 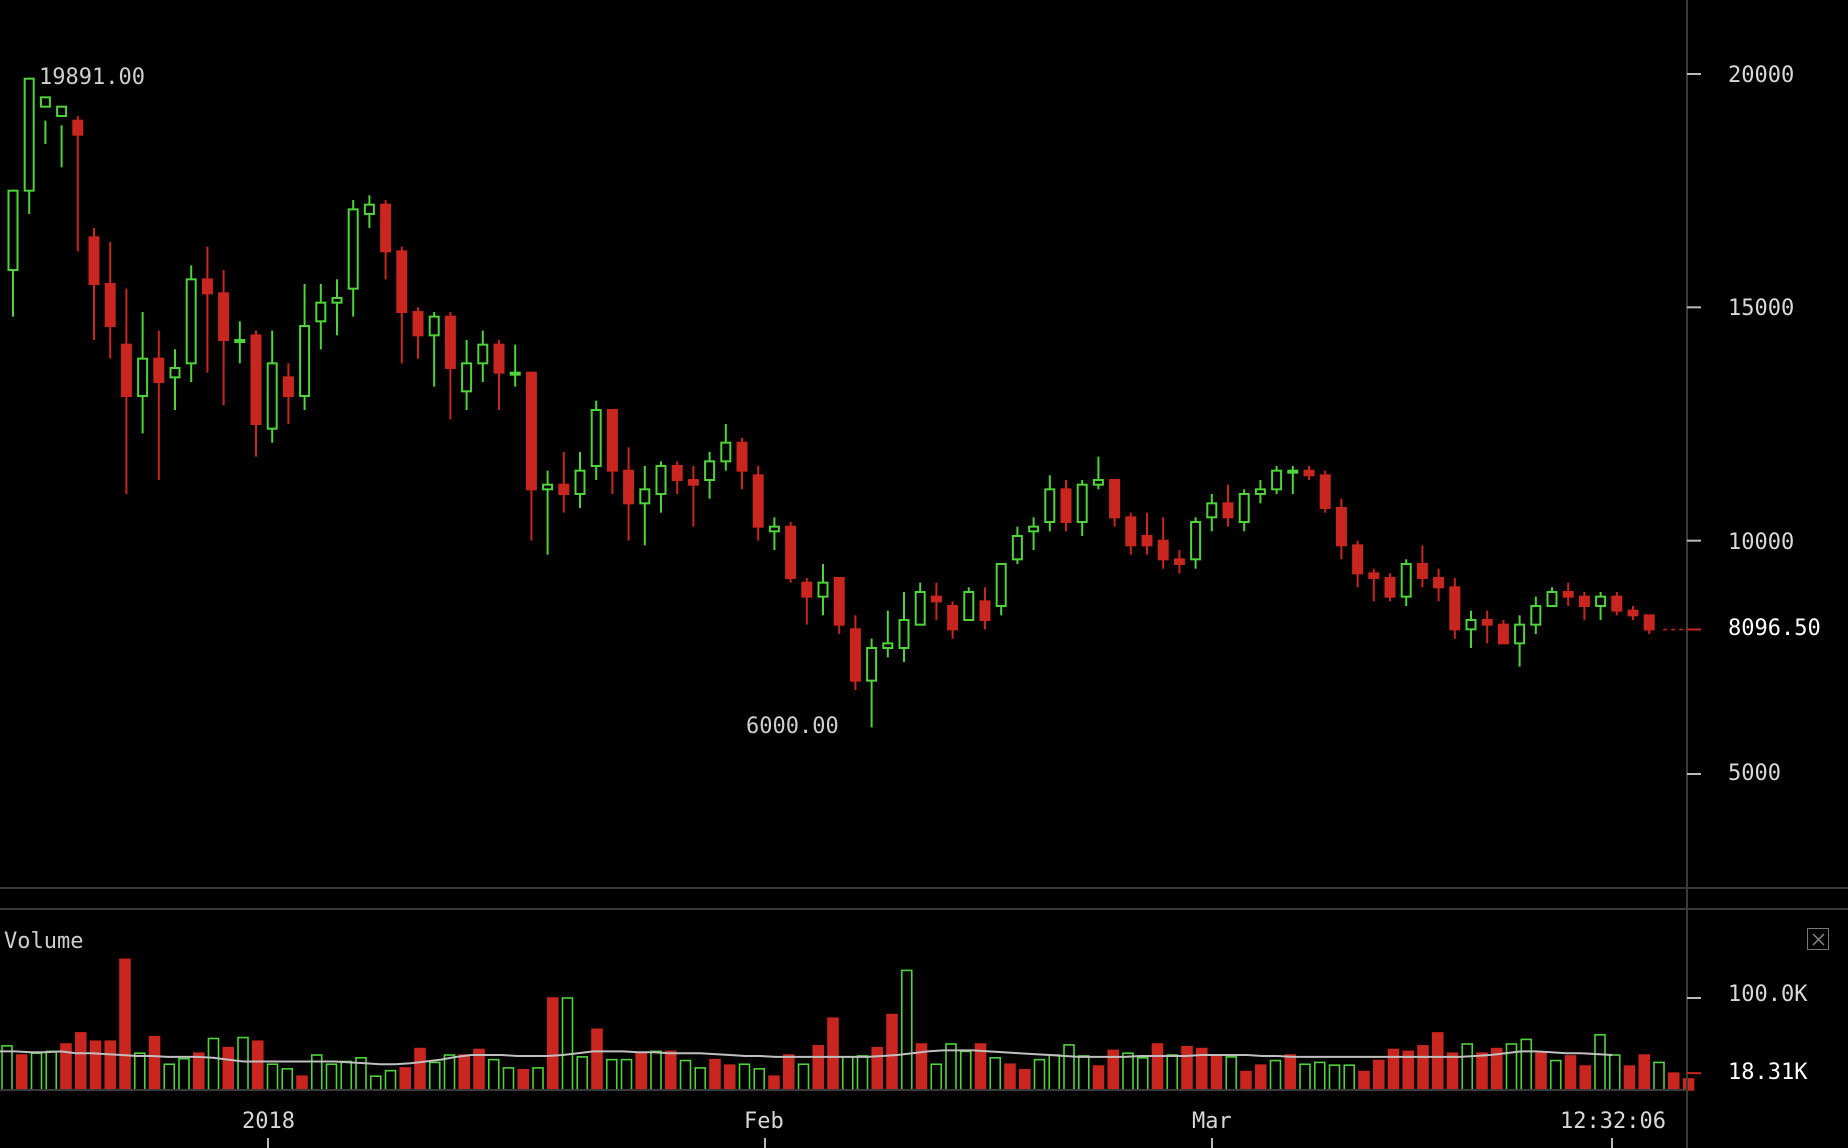 I want to click on volume-panel, so click(x=847, y=1024).